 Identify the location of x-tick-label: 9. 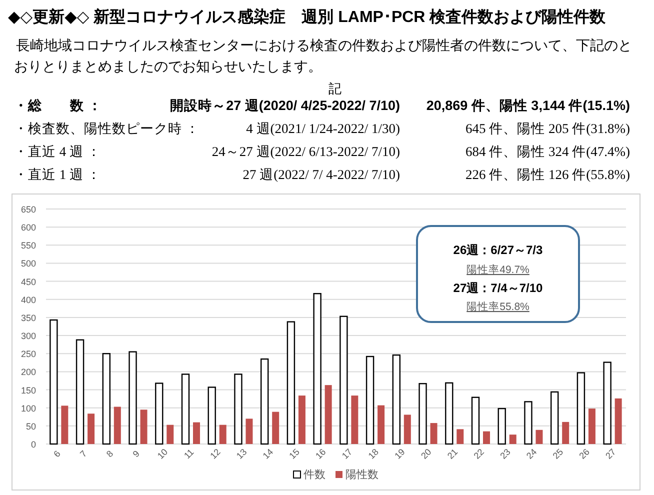
(136, 454).